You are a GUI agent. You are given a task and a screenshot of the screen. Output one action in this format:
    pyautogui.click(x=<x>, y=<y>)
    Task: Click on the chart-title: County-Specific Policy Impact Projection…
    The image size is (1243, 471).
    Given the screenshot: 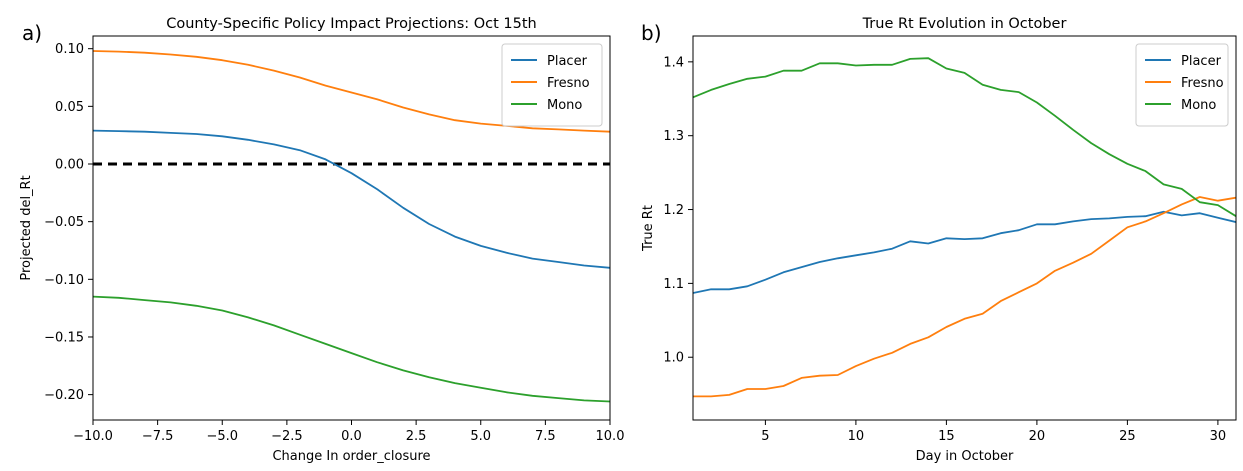 What is the action you would take?
    pyautogui.click(x=351, y=24)
    